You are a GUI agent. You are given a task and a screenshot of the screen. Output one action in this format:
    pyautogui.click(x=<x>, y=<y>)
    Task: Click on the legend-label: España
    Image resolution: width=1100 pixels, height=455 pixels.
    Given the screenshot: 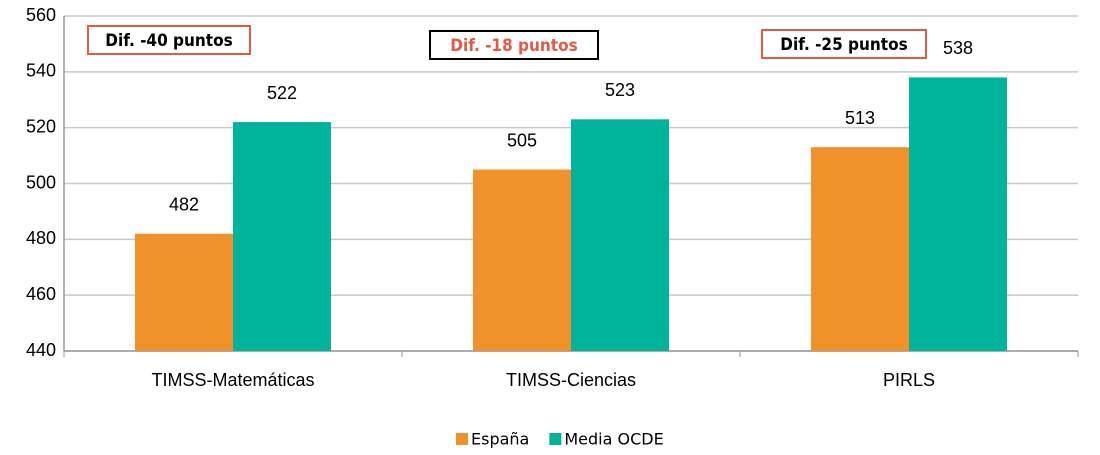 What is the action you would take?
    pyautogui.click(x=500, y=439)
    